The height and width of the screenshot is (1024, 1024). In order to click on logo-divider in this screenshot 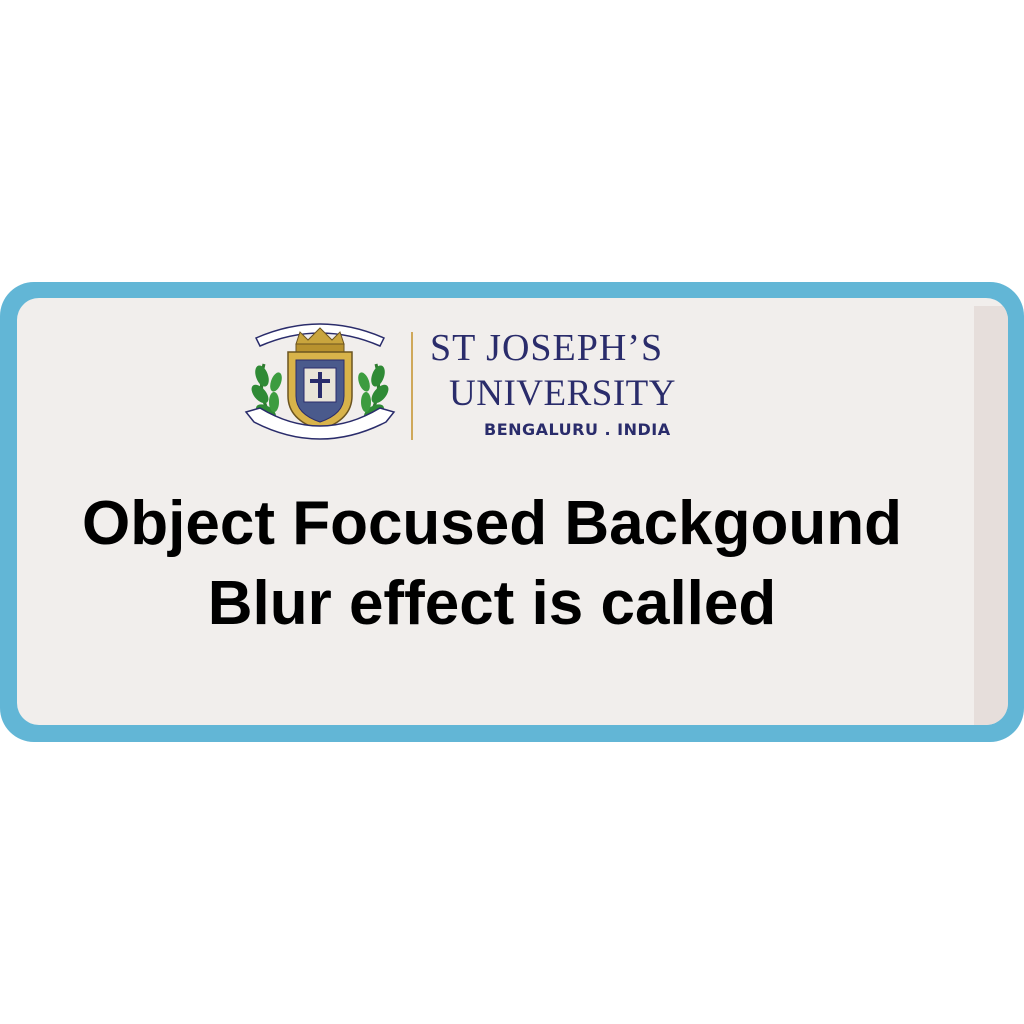, I will do `click(412, 386)`.